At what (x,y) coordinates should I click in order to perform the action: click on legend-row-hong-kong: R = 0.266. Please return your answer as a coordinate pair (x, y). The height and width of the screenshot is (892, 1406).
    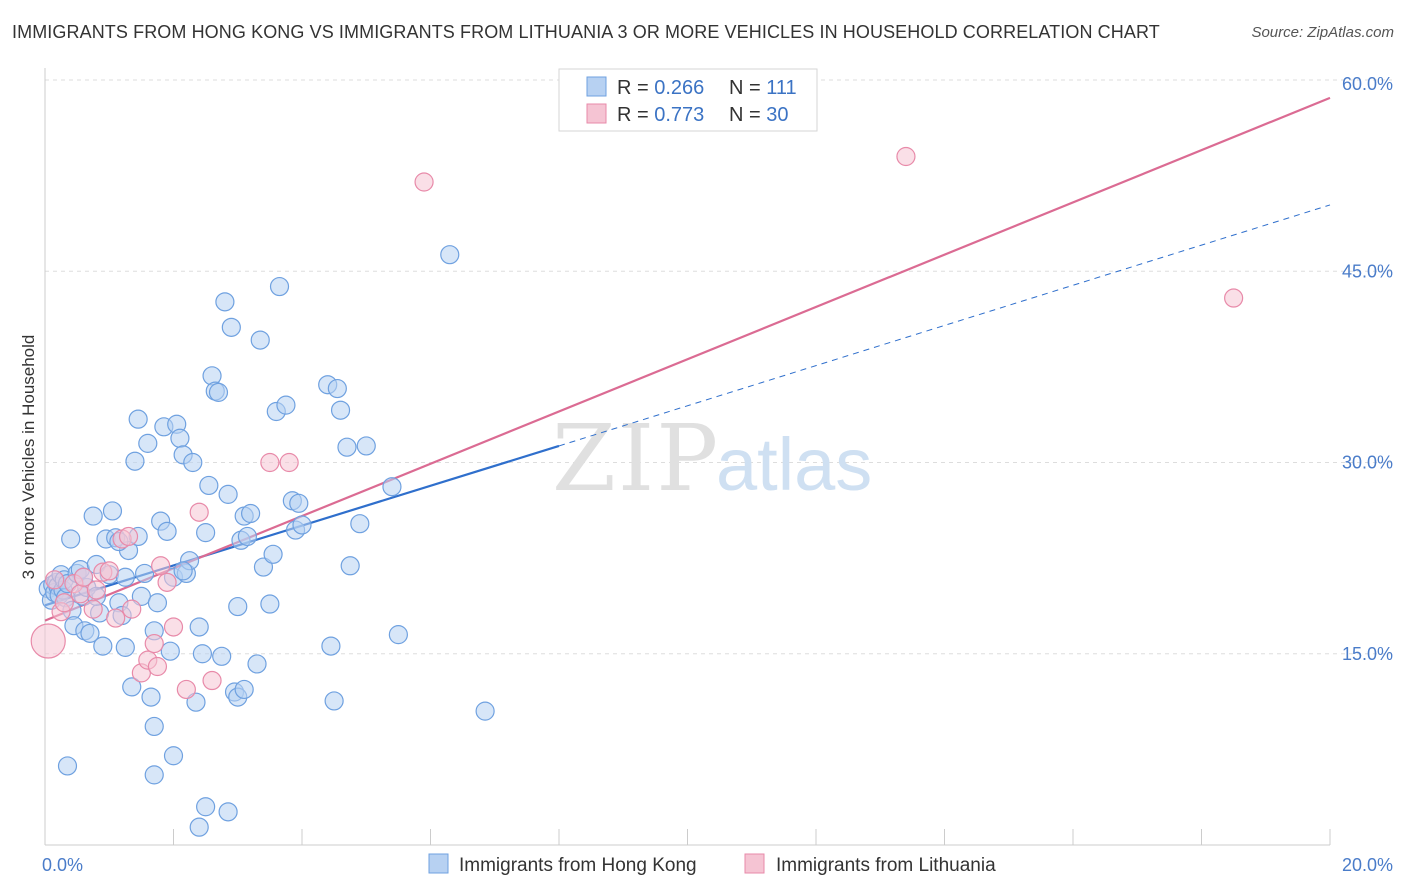
    Looking at the image, I should click on (660, 88).